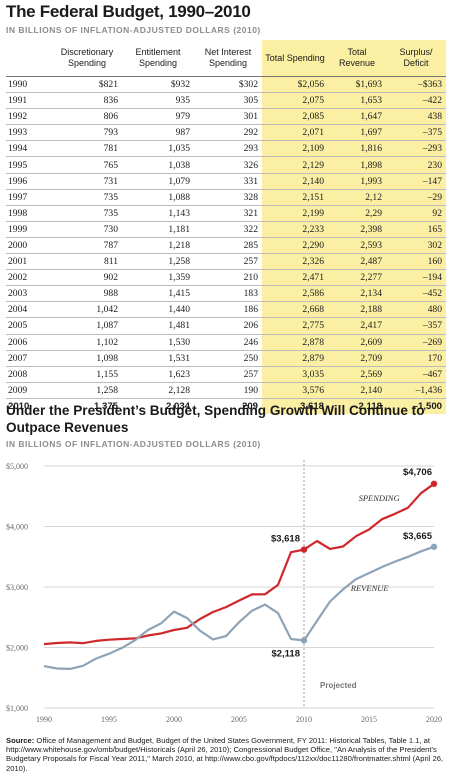 Image resolution: width=450 pixels, height=782 pixels. What do you see at coordinates (87, 149) in the screenshot?
I see `cell-discretionary: 781` at bounding box center [87, 149].